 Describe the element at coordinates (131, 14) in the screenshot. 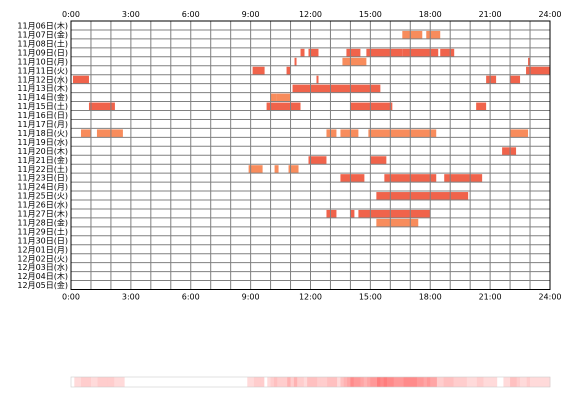

I see `tick-top-1: 3:00` at that location.